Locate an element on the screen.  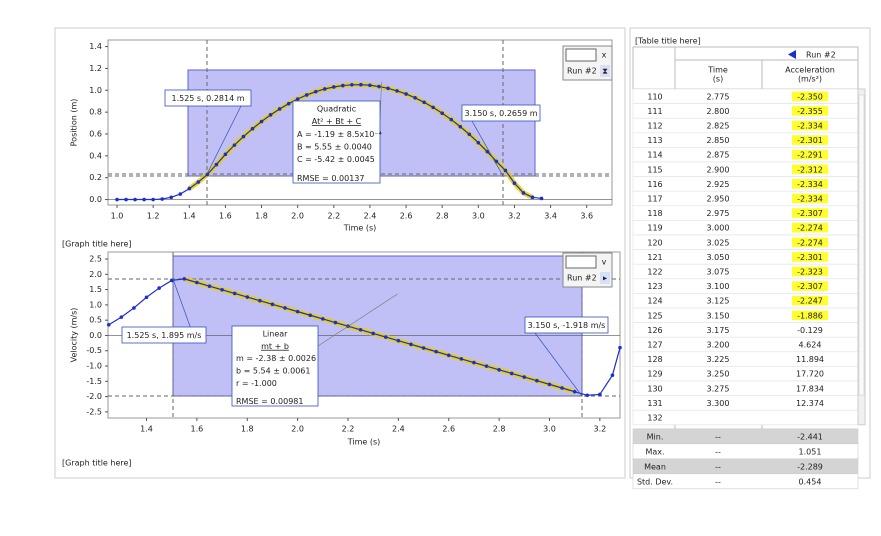
acc-cell: -2.291 is located at coordinates (810, 155).